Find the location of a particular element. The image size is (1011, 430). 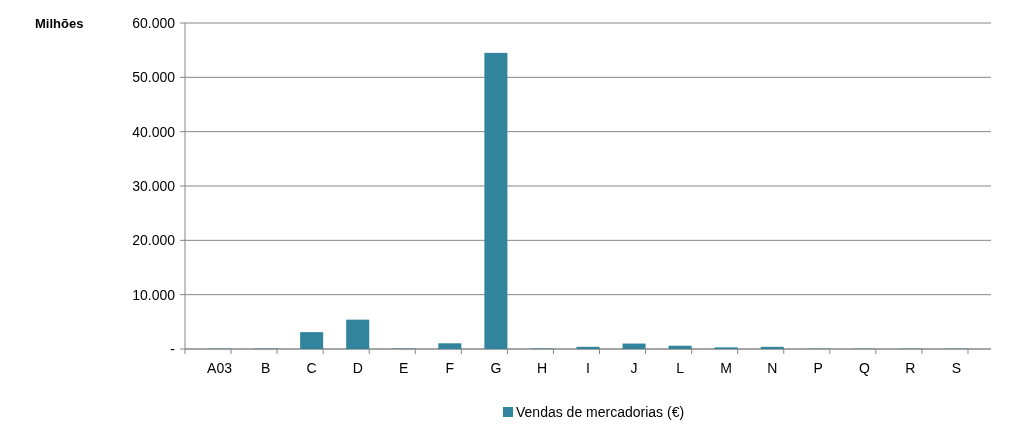

legend-label: Vendas de mercadorias (€) is located at coordinates (600, 411).